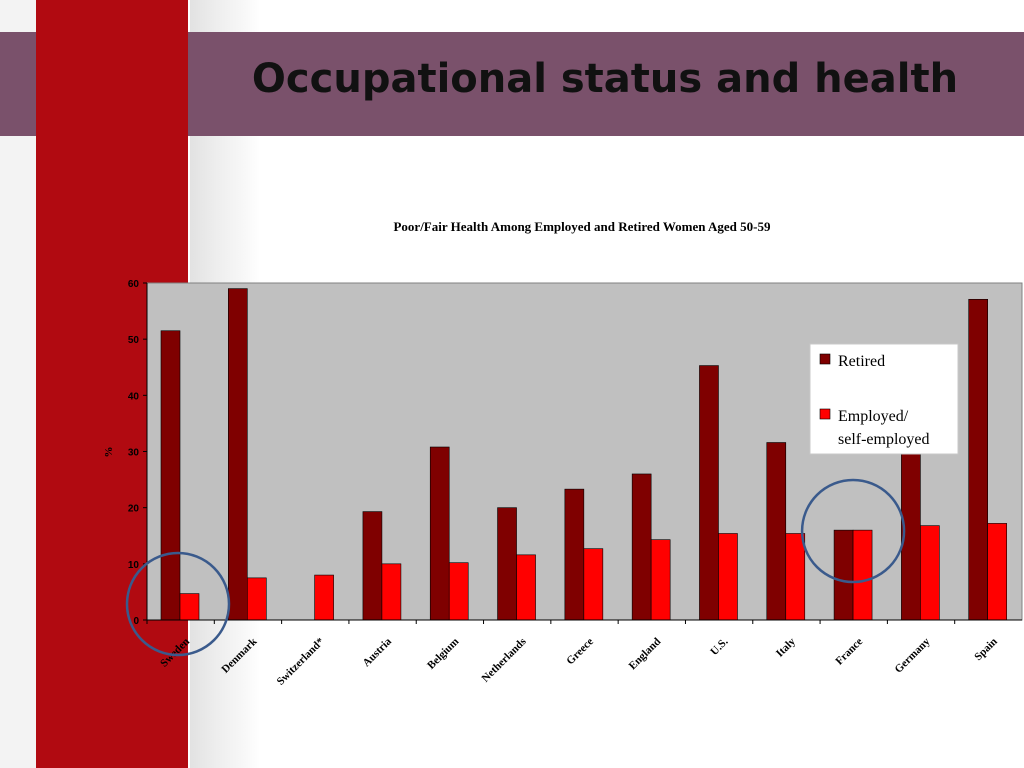 The width and height of the screenshot is (1024, 768). Describe the element at coordinates (861, 361) in the screenshot. I see `legend-label: Retired` at that location.